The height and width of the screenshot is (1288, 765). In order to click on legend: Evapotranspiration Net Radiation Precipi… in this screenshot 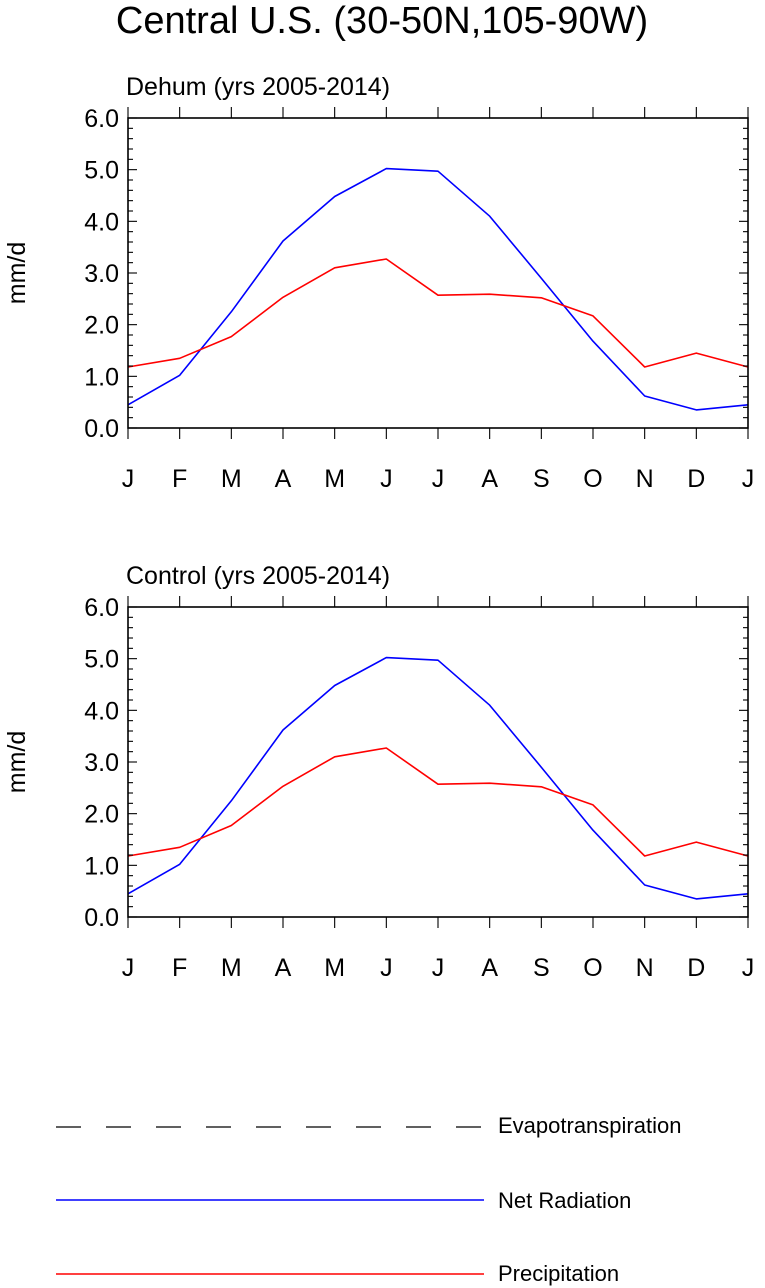, I will do `click(368, 1199)`.